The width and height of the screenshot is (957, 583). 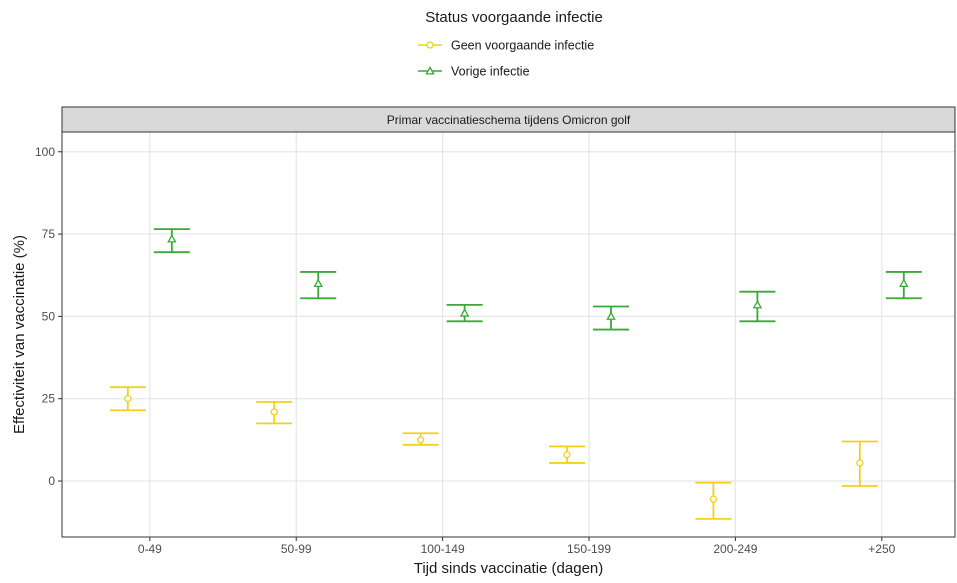 What do you see at coordinates (514, 17) in the screenshot?
I see `legend-title: Status voorgaande infectie` at bounding box center [514, 17].